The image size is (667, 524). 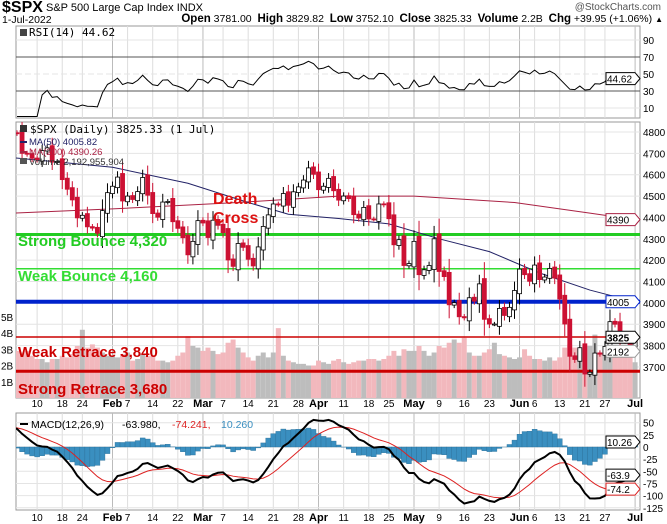 What do you see at coordinates (7, 318) in the screenshot?
I see `volume-axis-label: 5B` at bounding box center [7, 318].